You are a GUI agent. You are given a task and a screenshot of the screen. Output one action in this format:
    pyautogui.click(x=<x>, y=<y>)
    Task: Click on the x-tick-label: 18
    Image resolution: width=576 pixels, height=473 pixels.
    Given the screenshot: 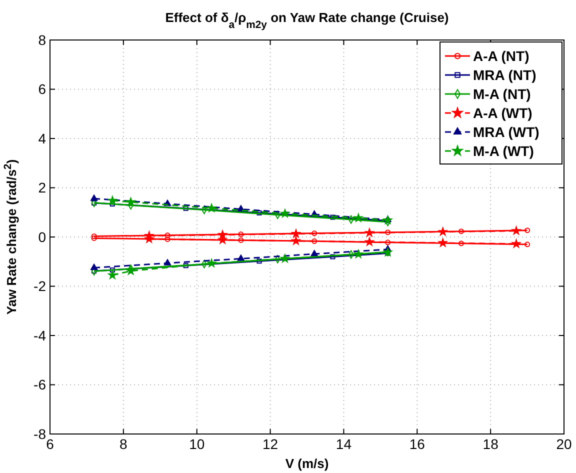 What is the action you would take?
    pyautogui.click(x=490, y=444)
    